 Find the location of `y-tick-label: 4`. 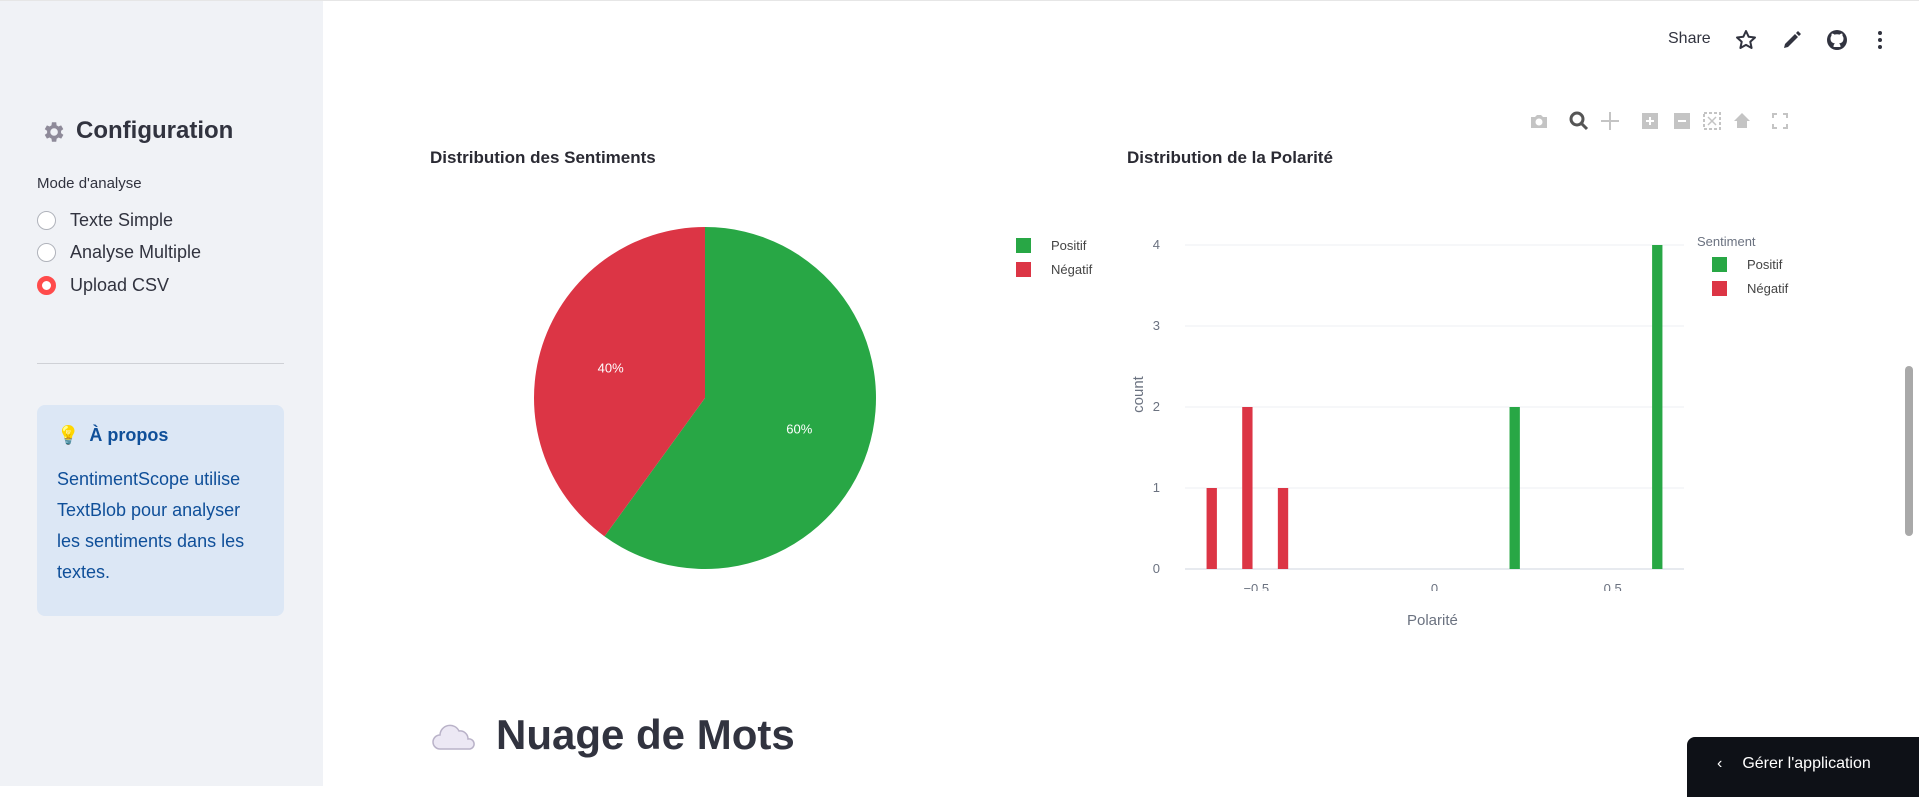

y-tick-label: 4 is located at coordinates (1156, 244).